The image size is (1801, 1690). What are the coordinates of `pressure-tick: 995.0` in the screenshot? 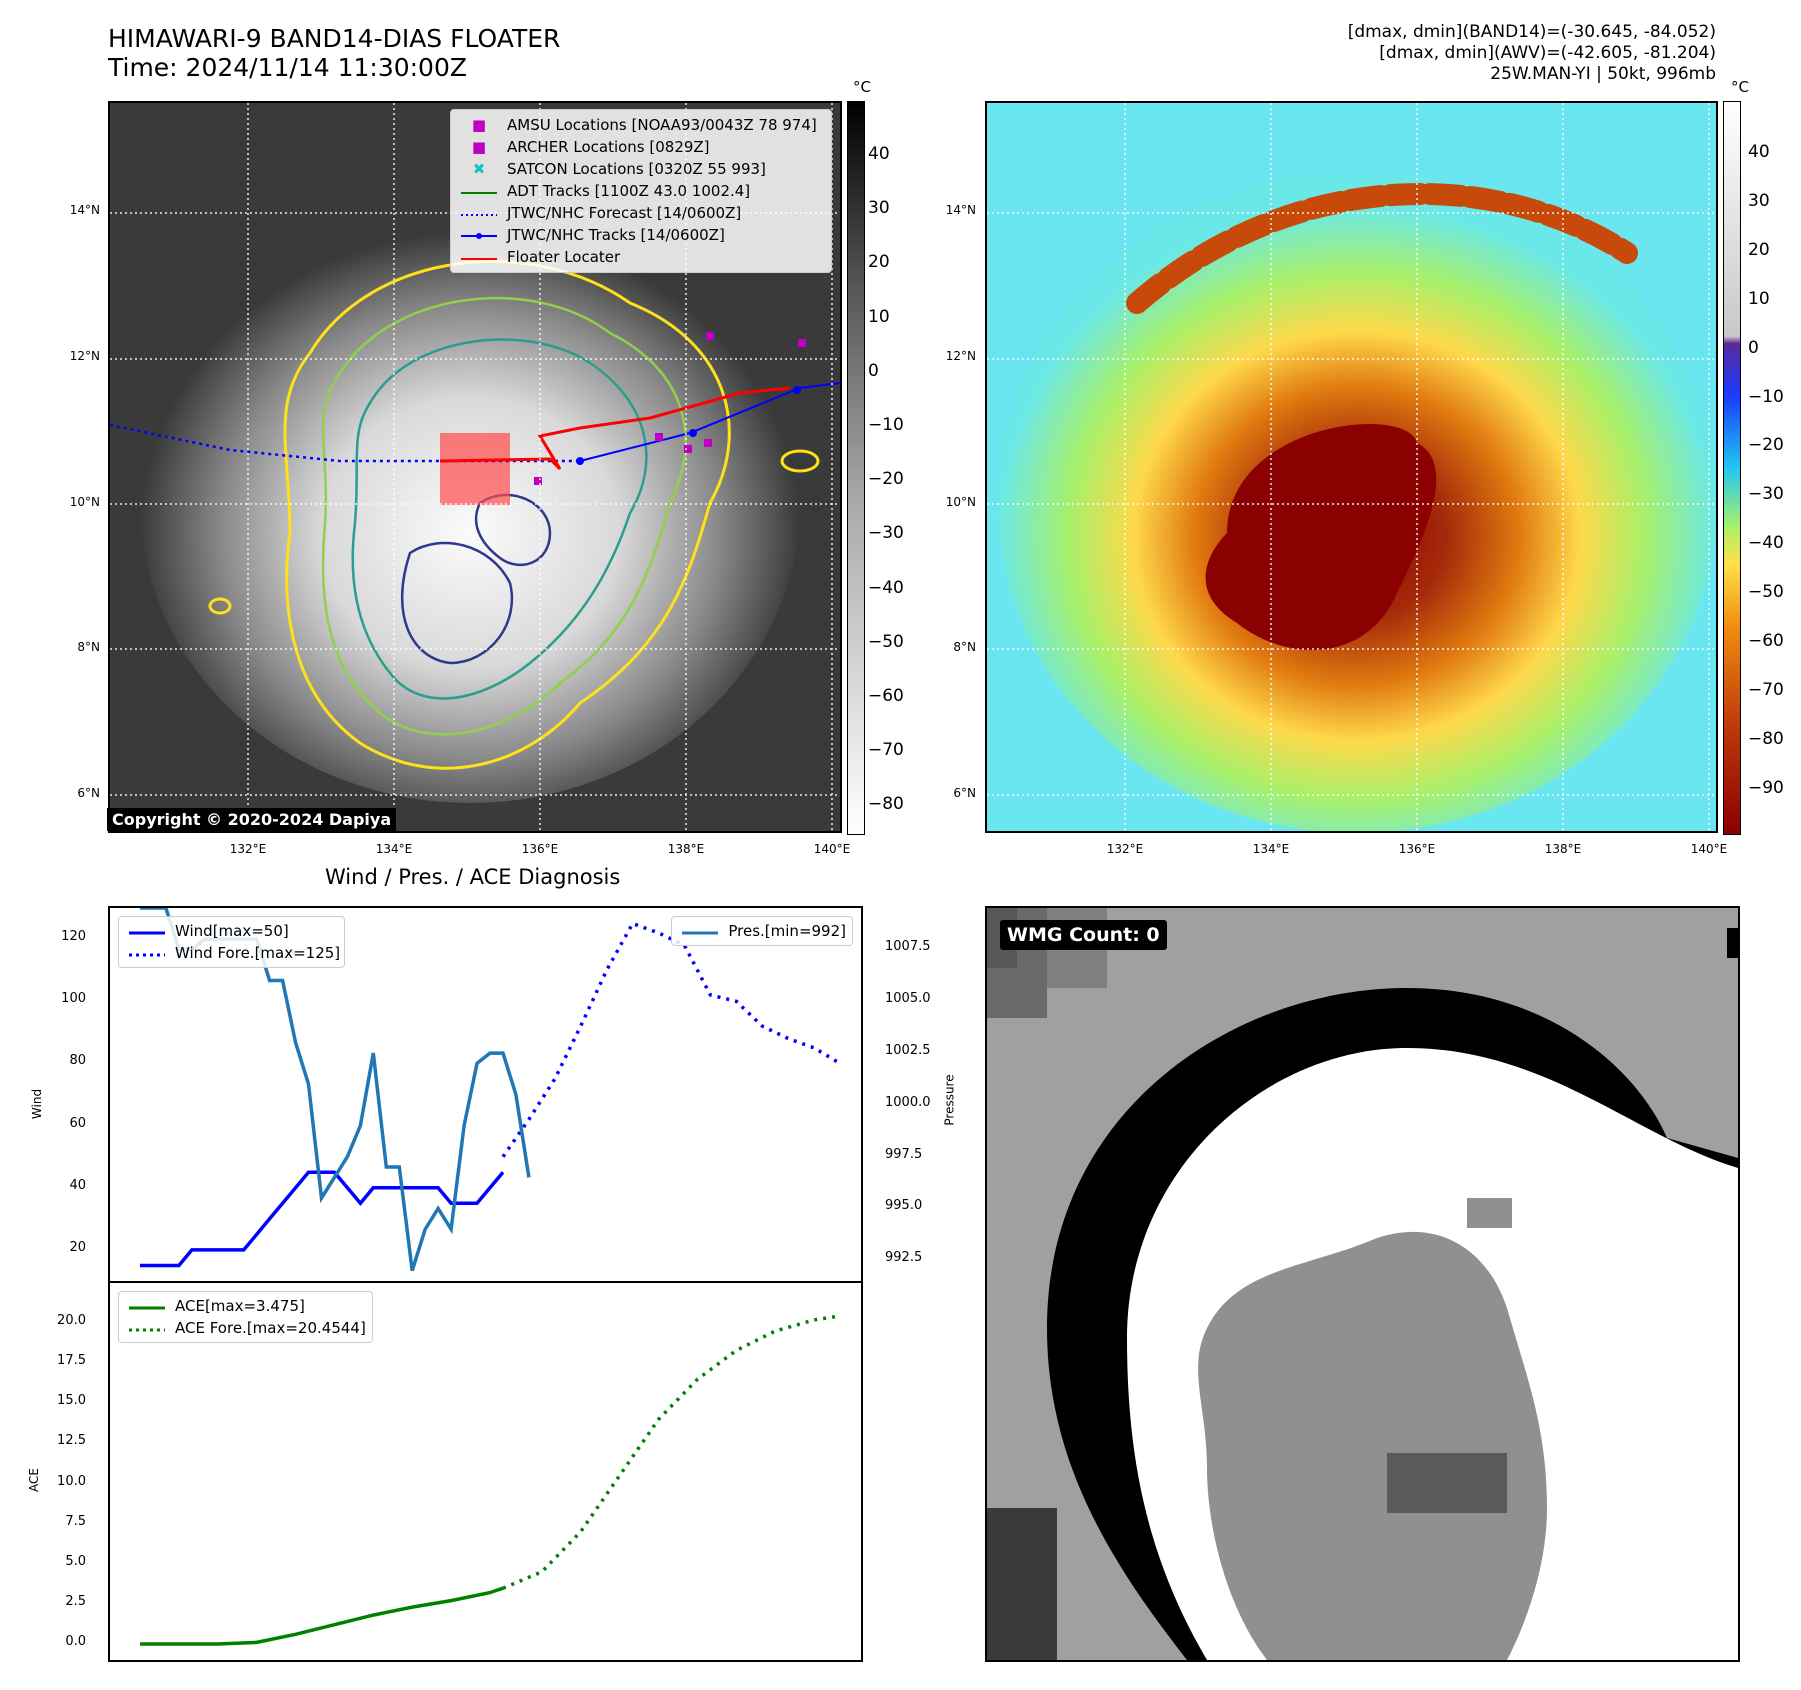 It's located at (904, 1206).